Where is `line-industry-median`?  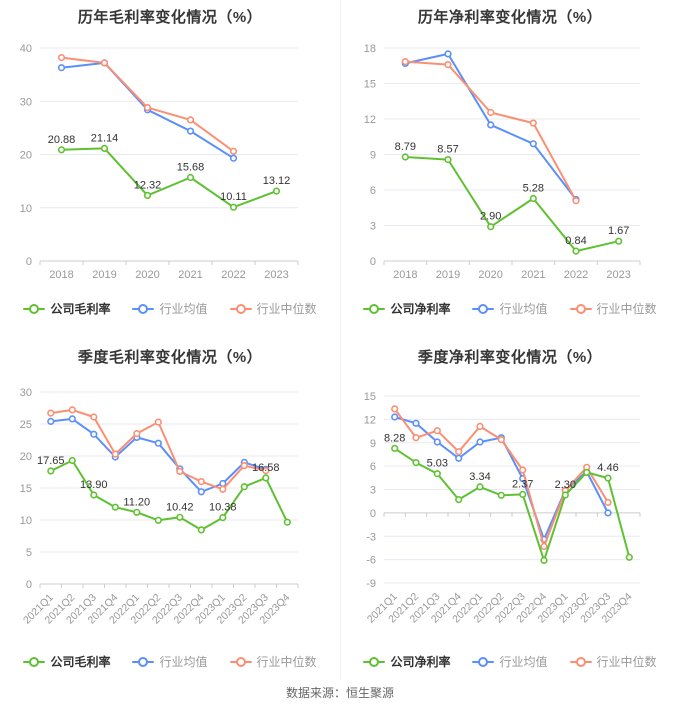 line-industry-median is located at coordinates (501, 477).